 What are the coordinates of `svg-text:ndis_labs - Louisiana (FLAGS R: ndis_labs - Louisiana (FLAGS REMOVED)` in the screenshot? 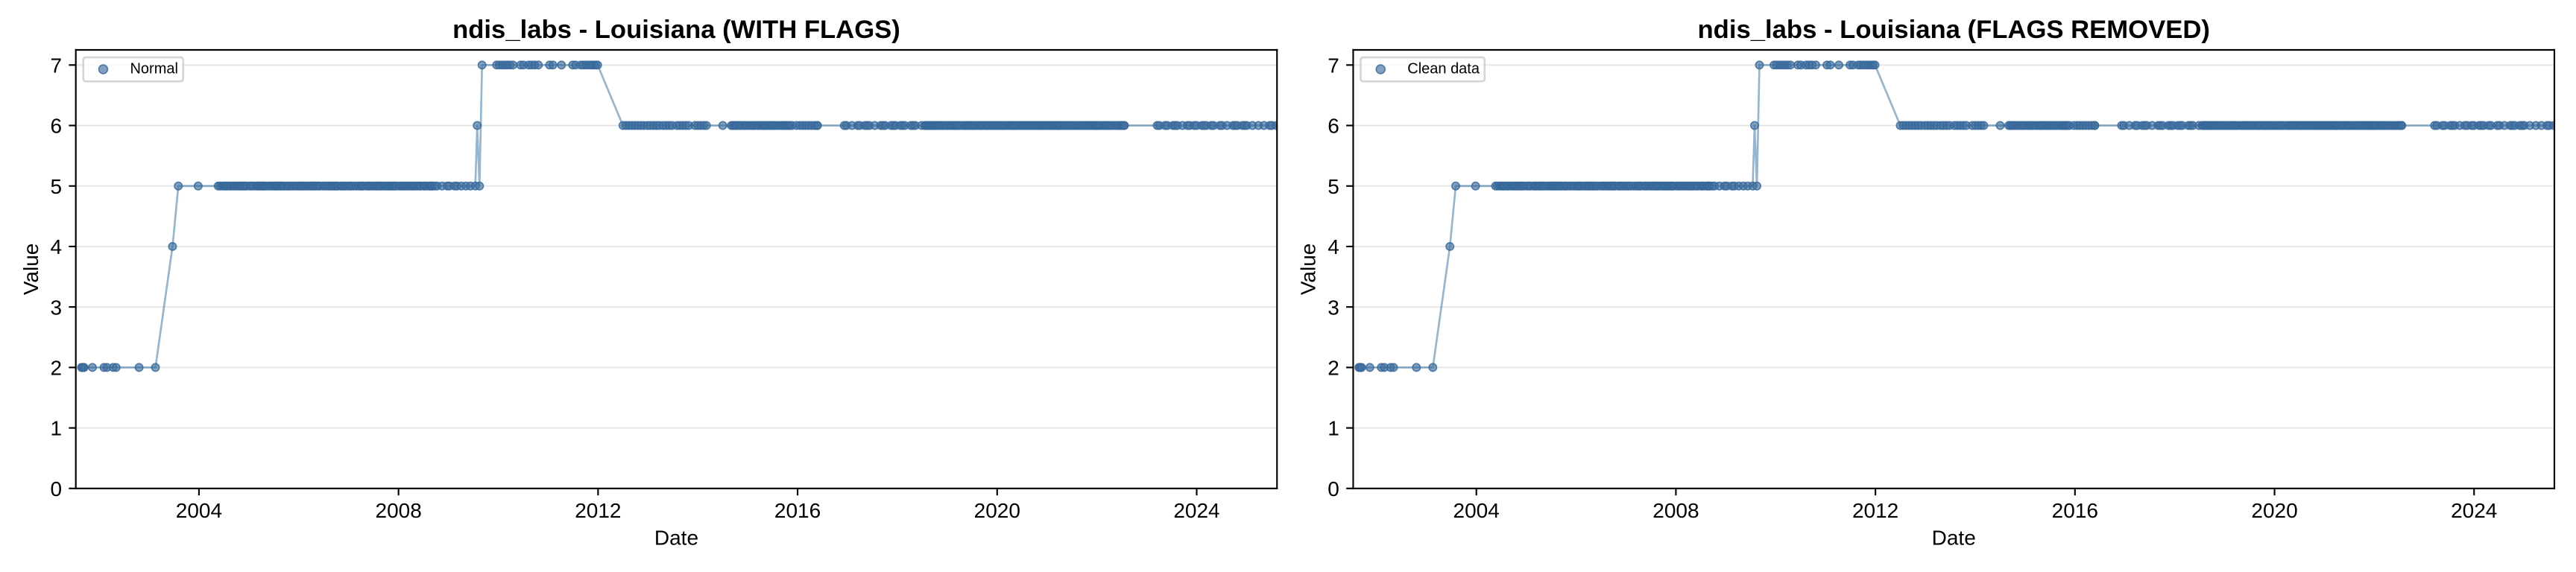 It's located at (1954, 30).